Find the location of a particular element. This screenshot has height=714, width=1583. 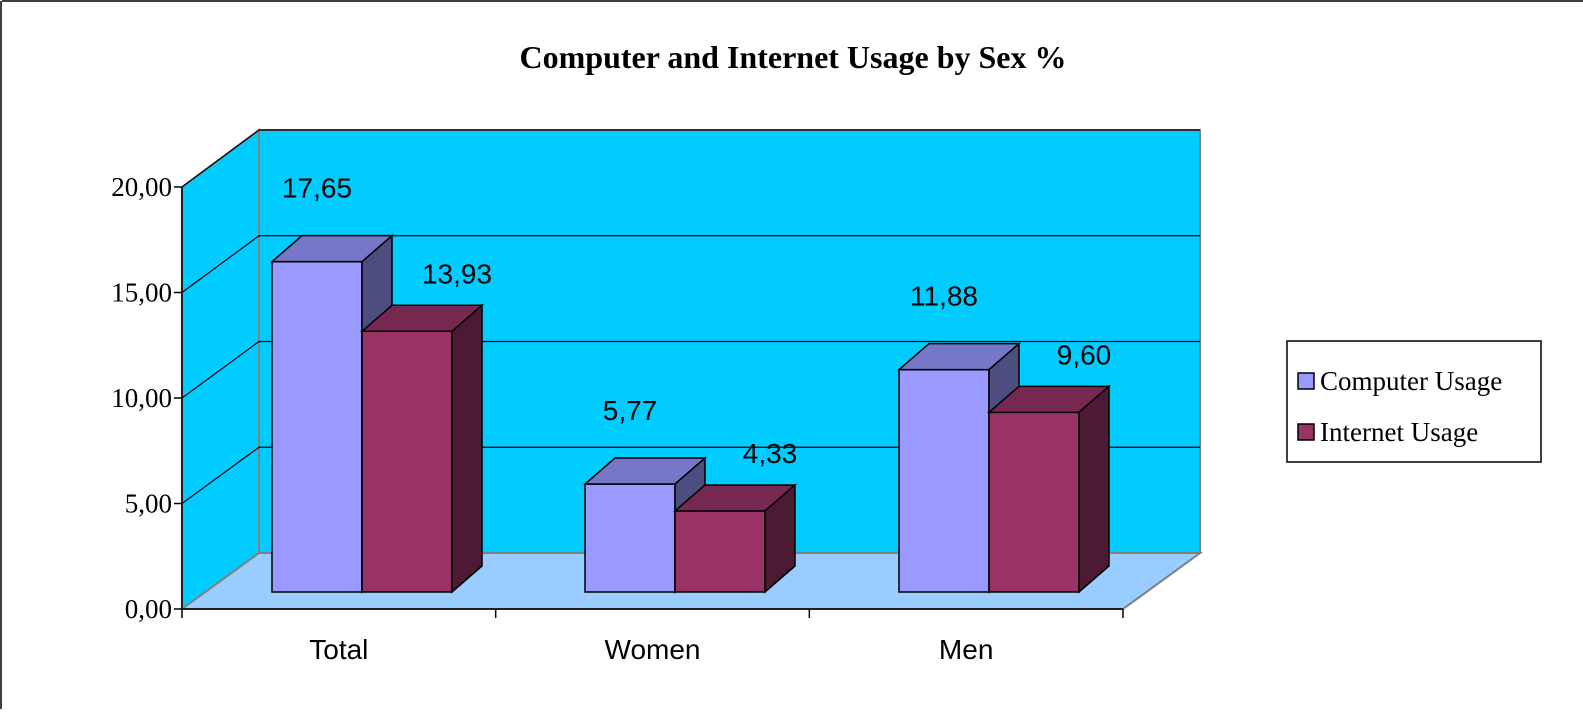

bar-front-computer-usage-men is located at coordinates (944, 480).